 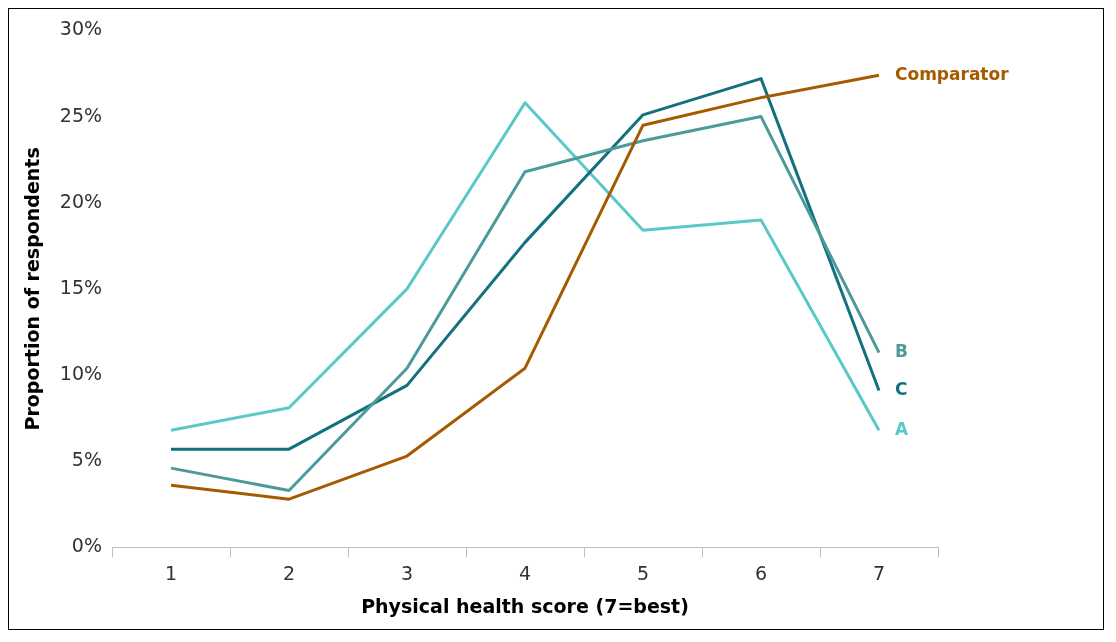 What do you see at coordinates (171, 572) in the screenshot?
I see `x-tick-label: 1` at bounding box center [171, 572].